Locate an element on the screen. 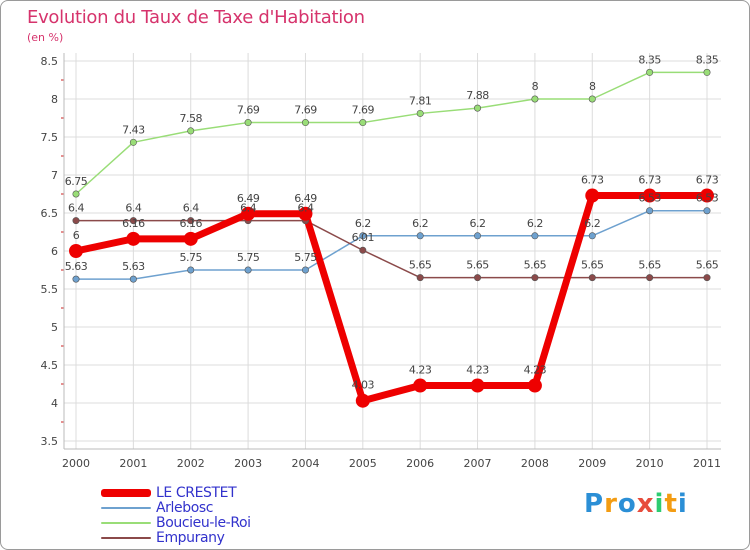 The height and width of the screenshot is (550, 750). data-label: 7.69 is located at coordinates (363, 110).